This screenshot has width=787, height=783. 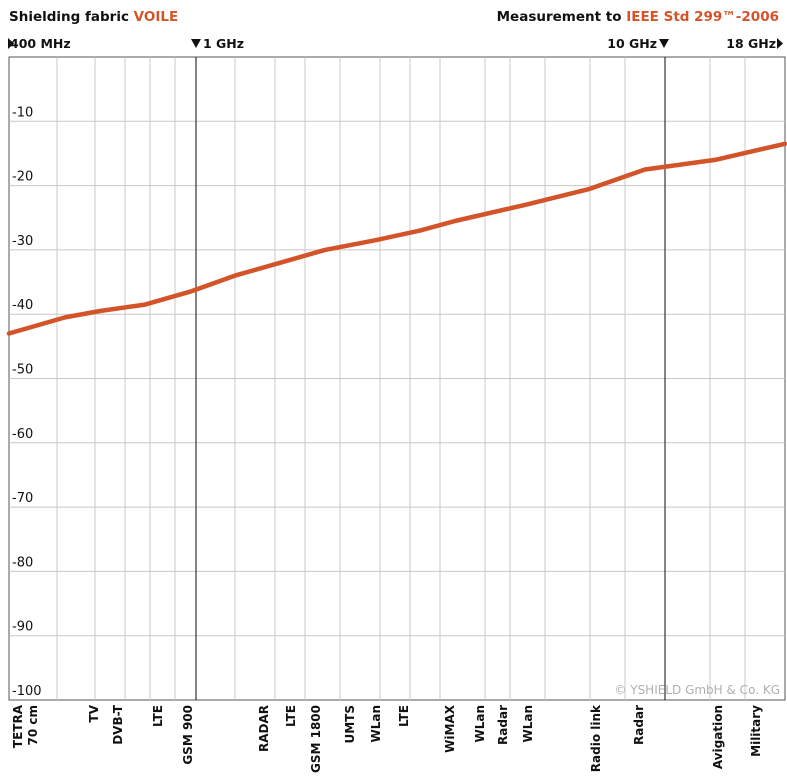 What do you see at coordinates (718, 737) in the screenshot?
I see `band-label: Avigation` at bounding box center [718, 737].